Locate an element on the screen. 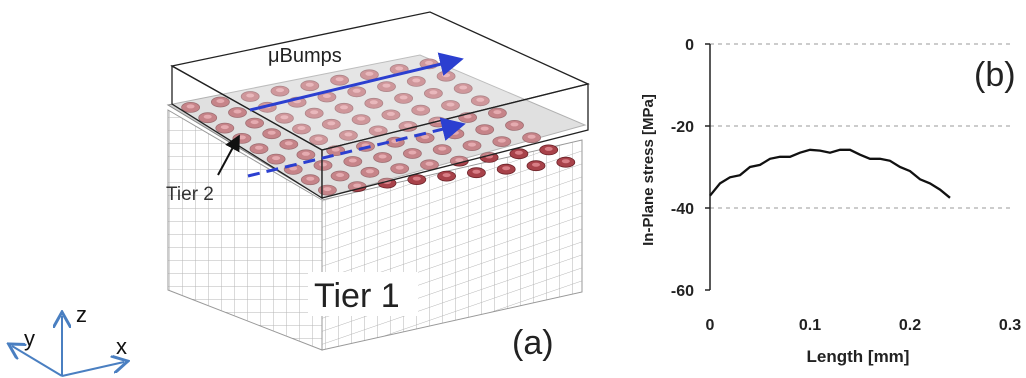  axis-z-label: z is located at coordinates (81, 314).